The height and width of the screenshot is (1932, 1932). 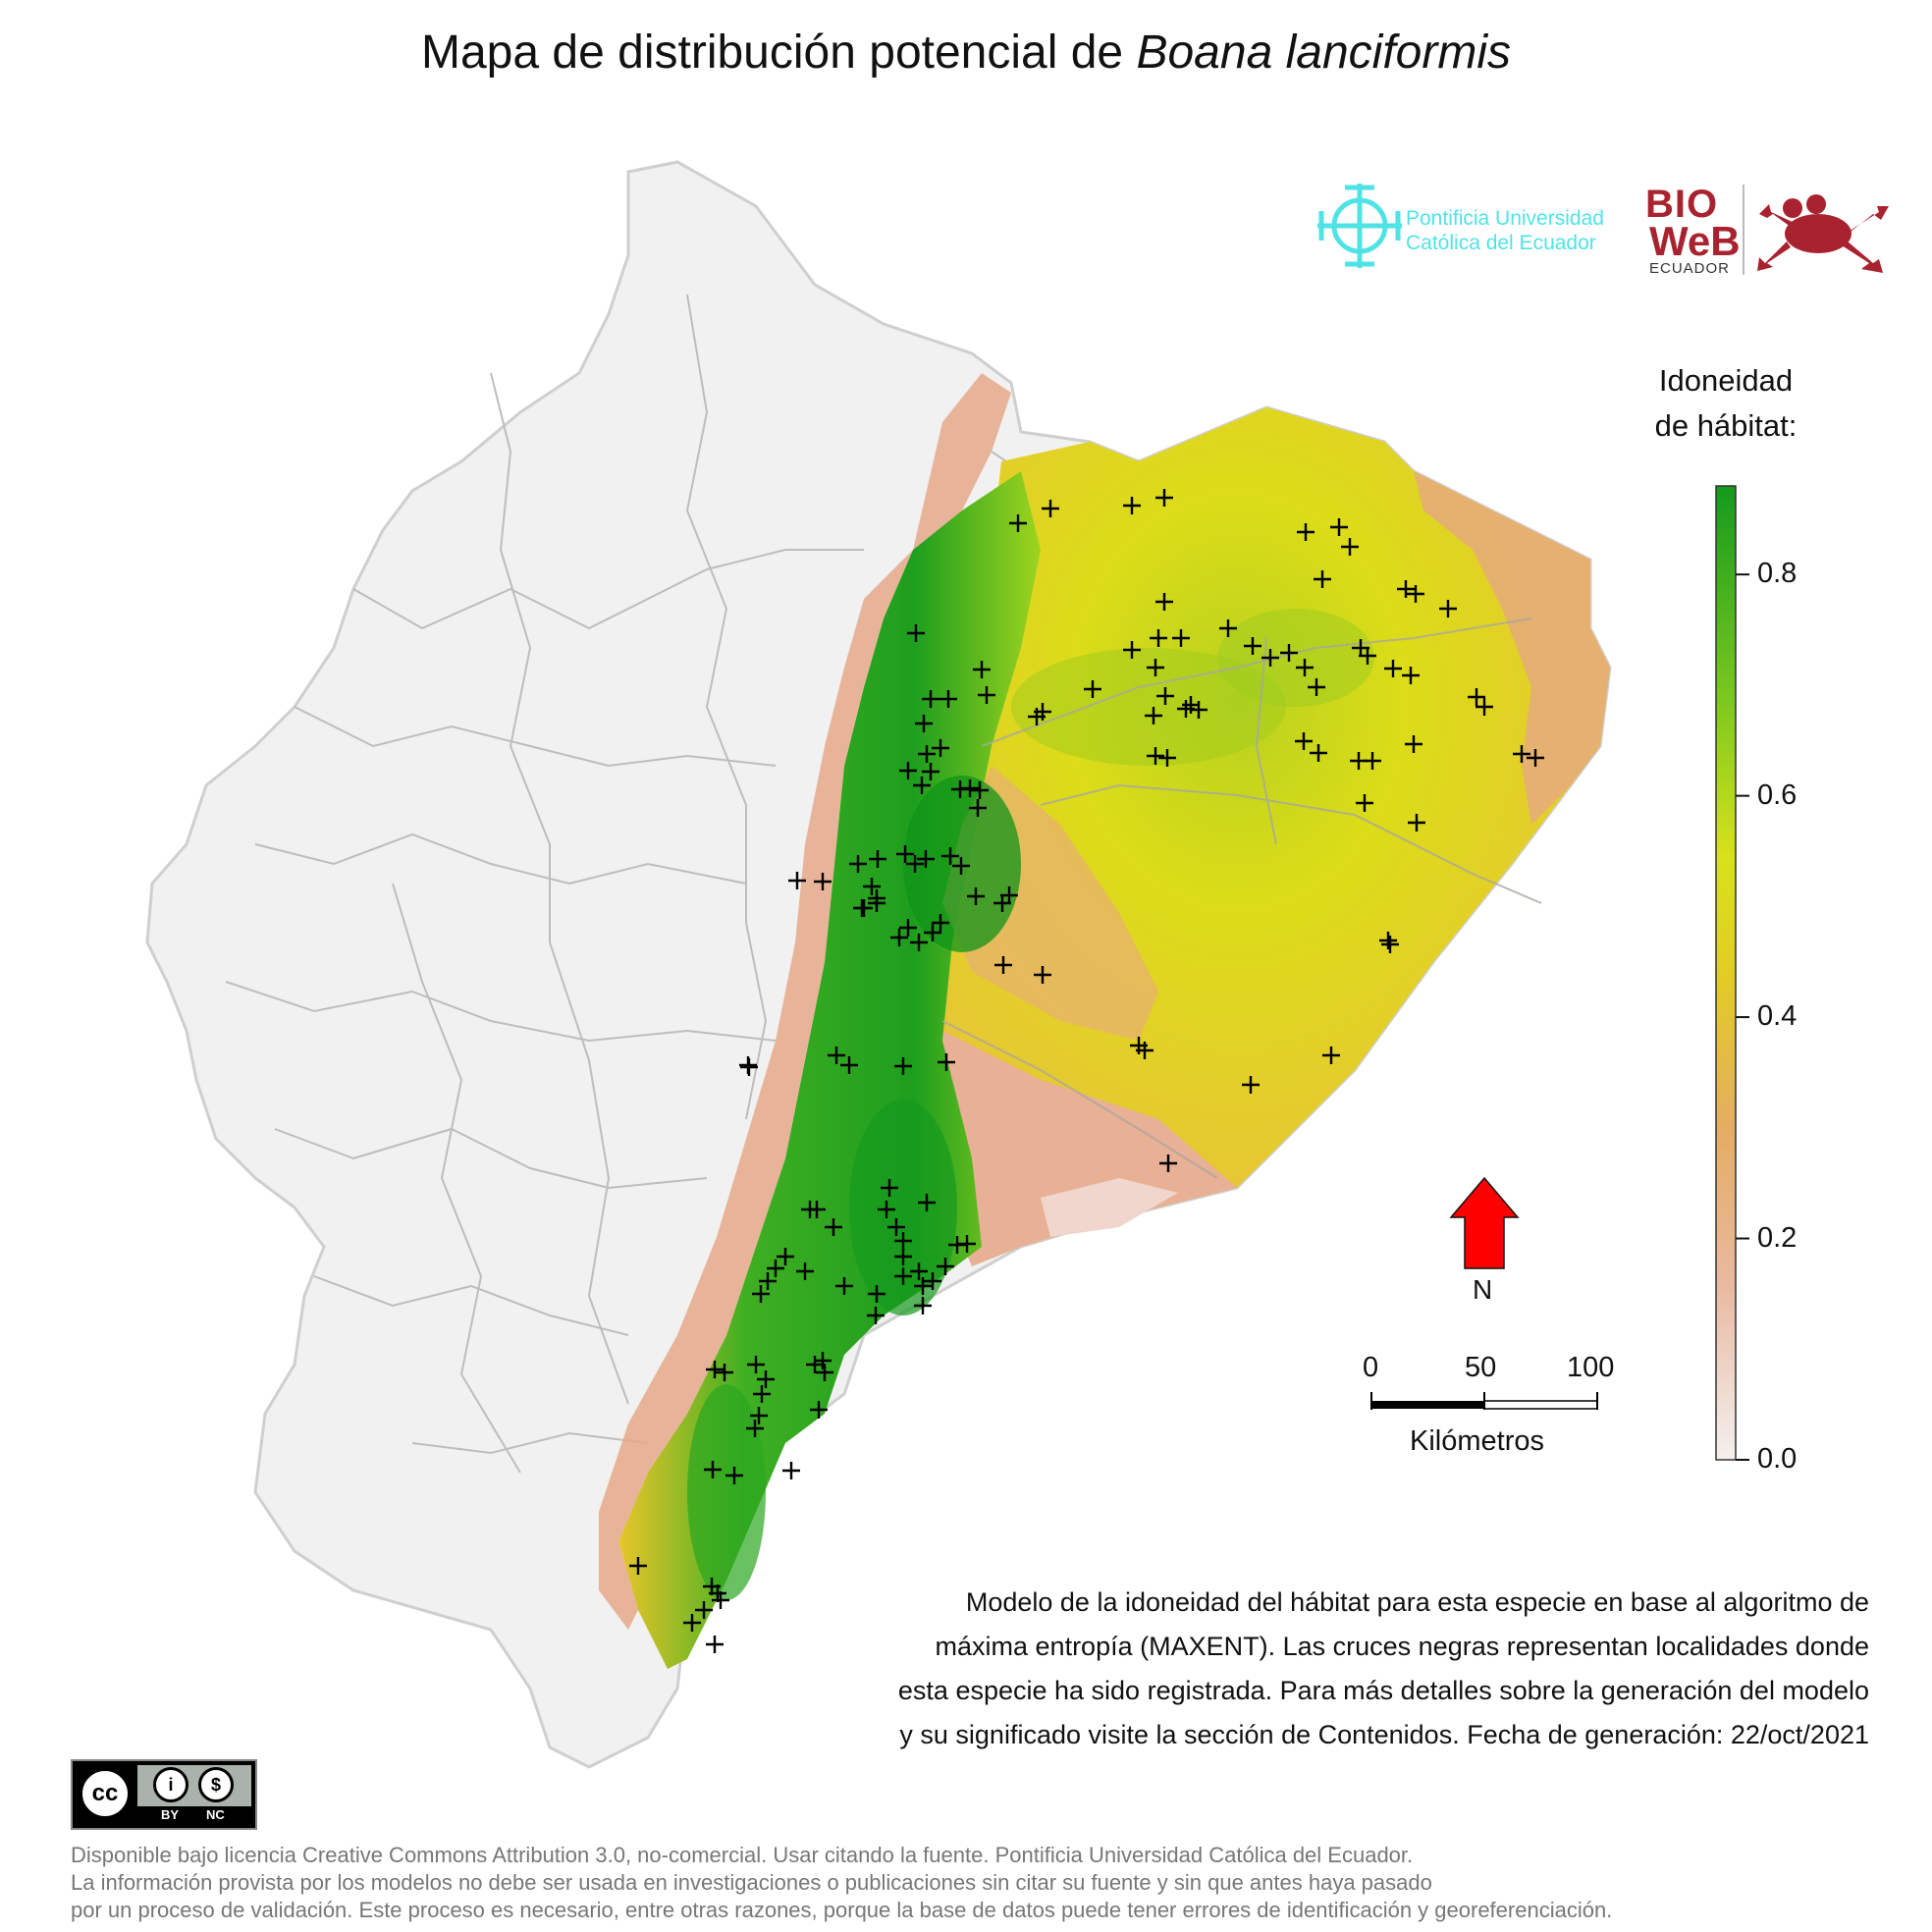 What do you see at coordinates (1777, 794) in the screenshot?
I see `legend-tick-label-3: 0.6` at bounding box center [1777, 794].